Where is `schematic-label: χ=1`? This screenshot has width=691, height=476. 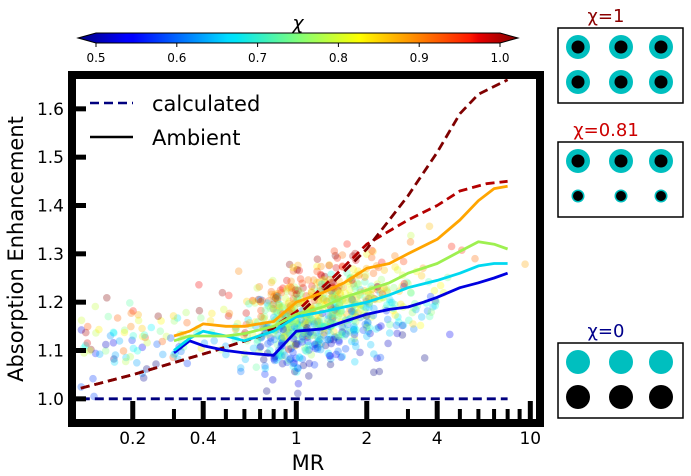 schematic-label: χ=1 is located at coordinates (606, 16).